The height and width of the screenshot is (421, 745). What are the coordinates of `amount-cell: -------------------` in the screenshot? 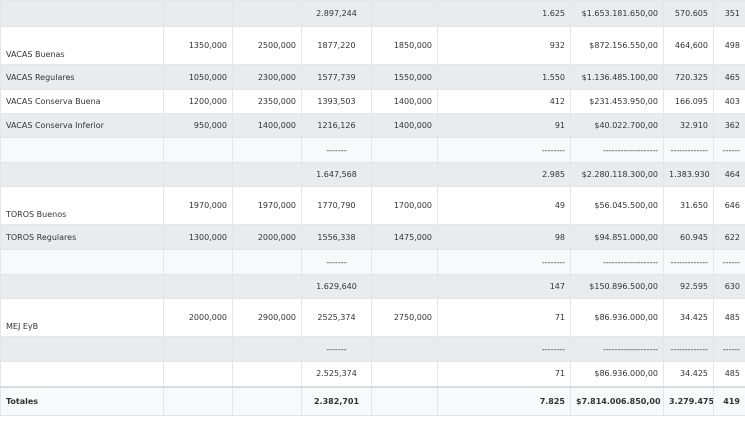 It's located at (617, 349).